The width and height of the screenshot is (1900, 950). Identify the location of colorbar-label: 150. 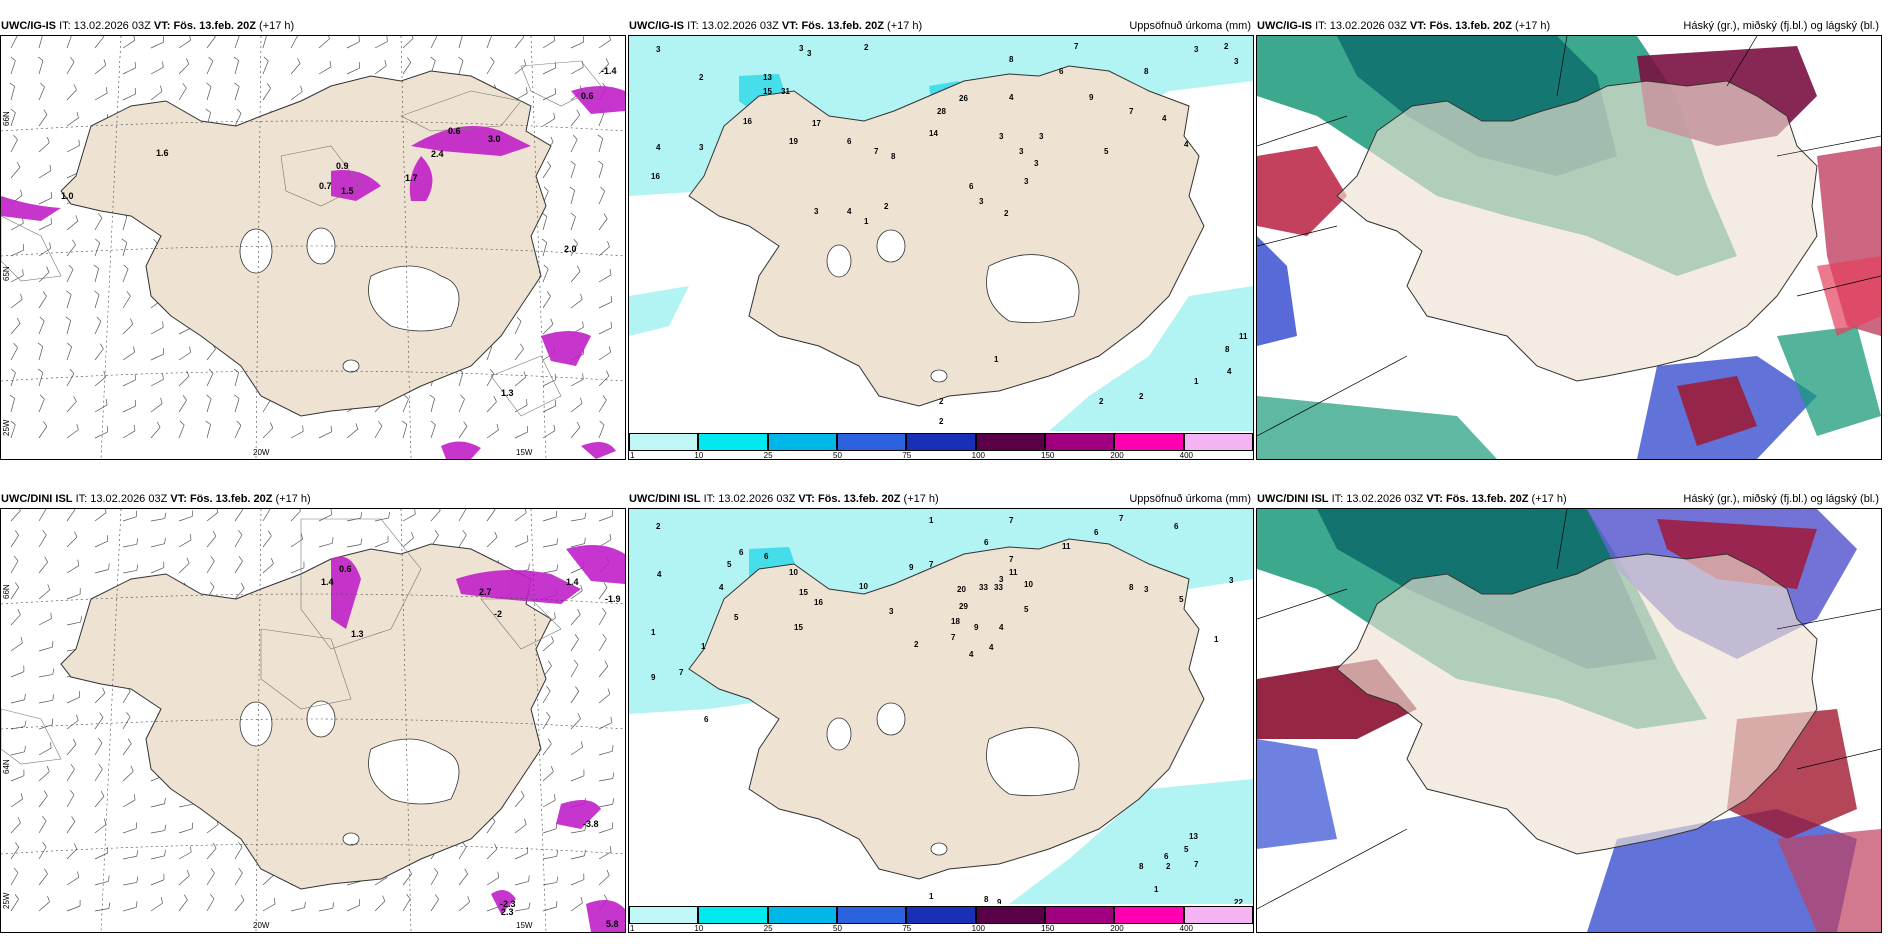
(1048, 455).